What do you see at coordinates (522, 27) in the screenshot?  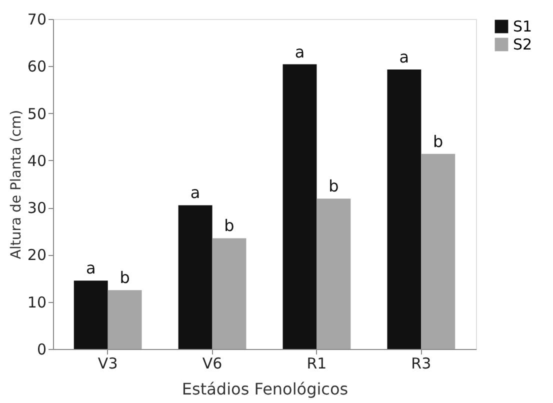 I see `legend-label: S1` at bounding box center [522, 27].